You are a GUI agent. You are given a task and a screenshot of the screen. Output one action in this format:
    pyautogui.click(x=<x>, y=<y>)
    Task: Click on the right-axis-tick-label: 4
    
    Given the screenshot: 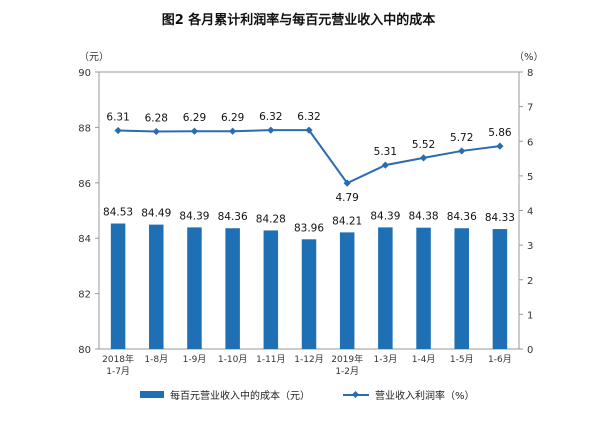 What is the action you would take?
    pyautogui.click(x=530, y=212)
    